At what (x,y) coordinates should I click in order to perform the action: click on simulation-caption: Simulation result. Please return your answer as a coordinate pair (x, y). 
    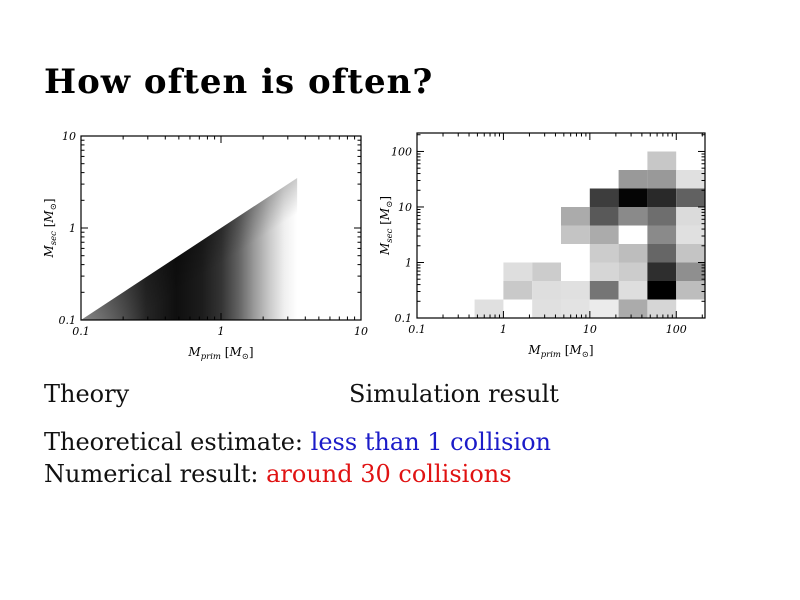
    Looking at the image, I should click on (454, 394).